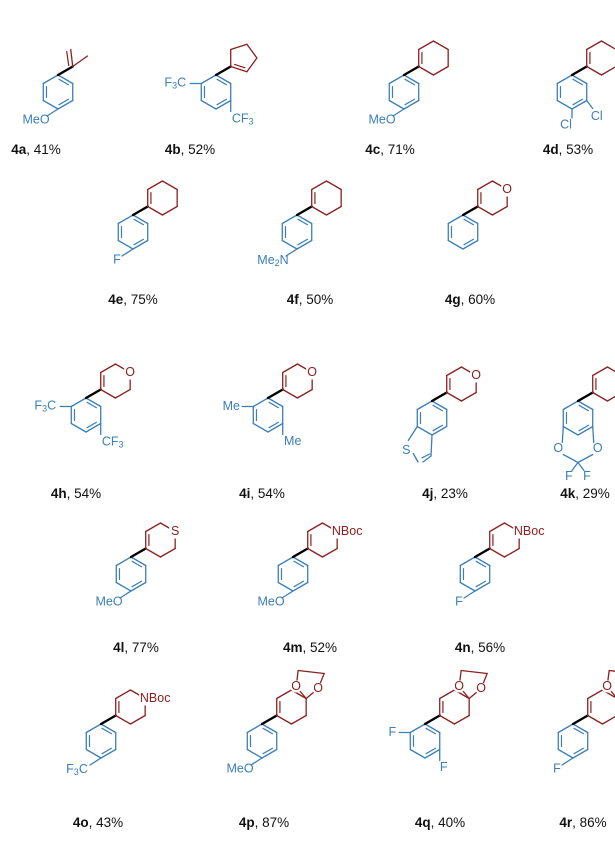  I want to click on compound-caption: 4m, 52%, so click(310, 647).